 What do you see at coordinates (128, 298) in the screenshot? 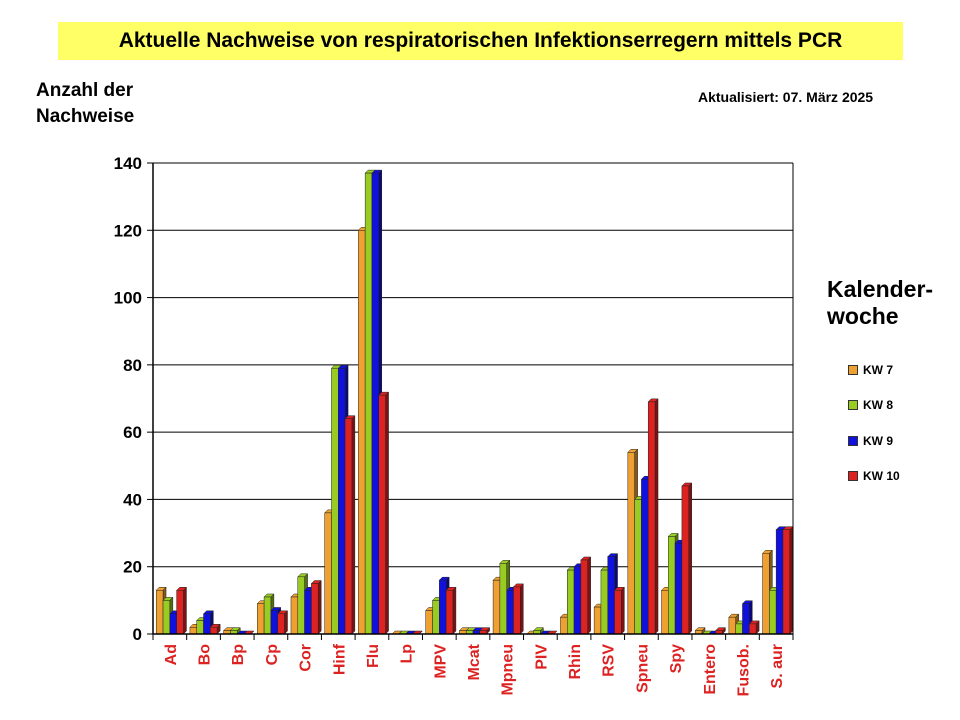
I see `y-tick-label: 100` at bounding box center [128, 298].